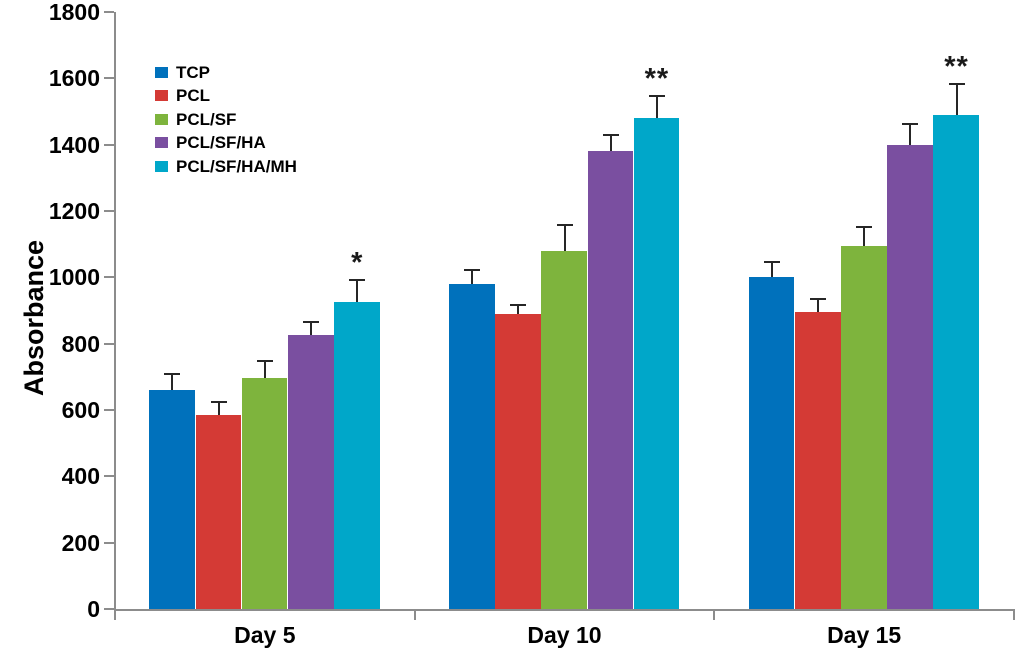  I want to click on legend-label: PCL/SF/HA, so click(221, 143).